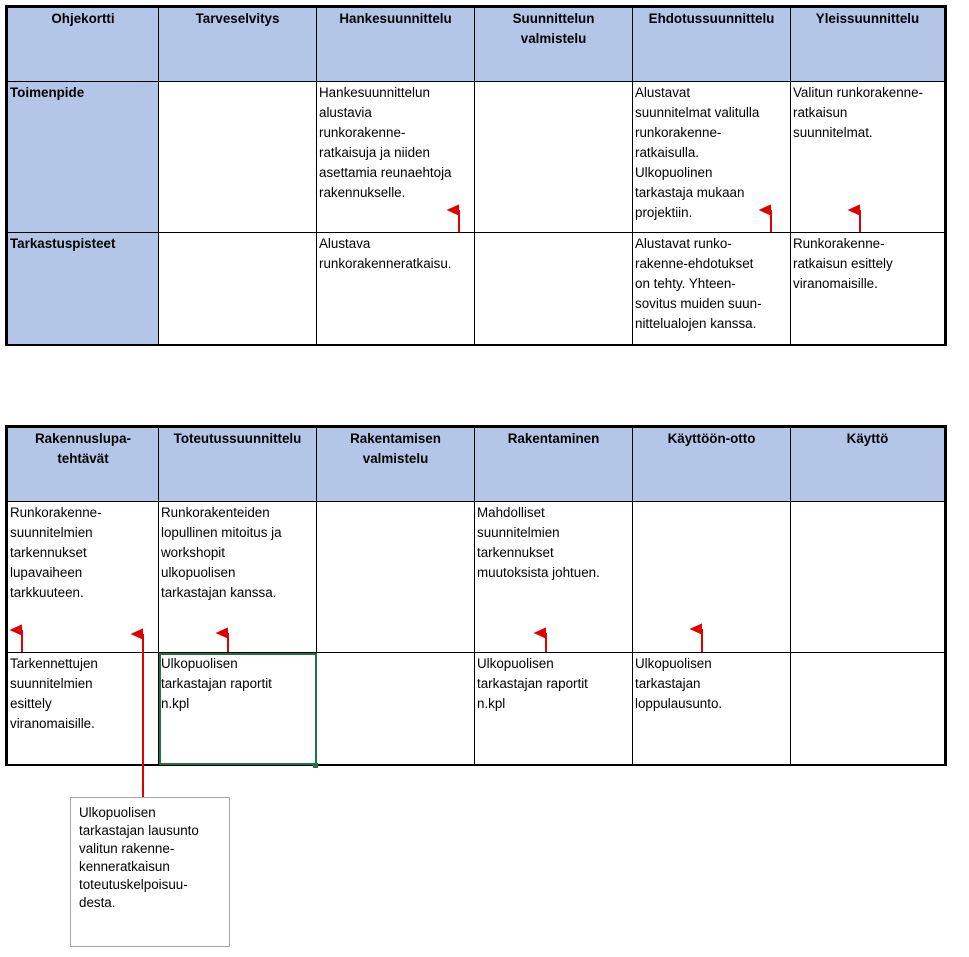 The height and width of the screenshot is (957, 969). I want to click on header-cell-ohjekortti: Ohjekortti, so click(83, 44).